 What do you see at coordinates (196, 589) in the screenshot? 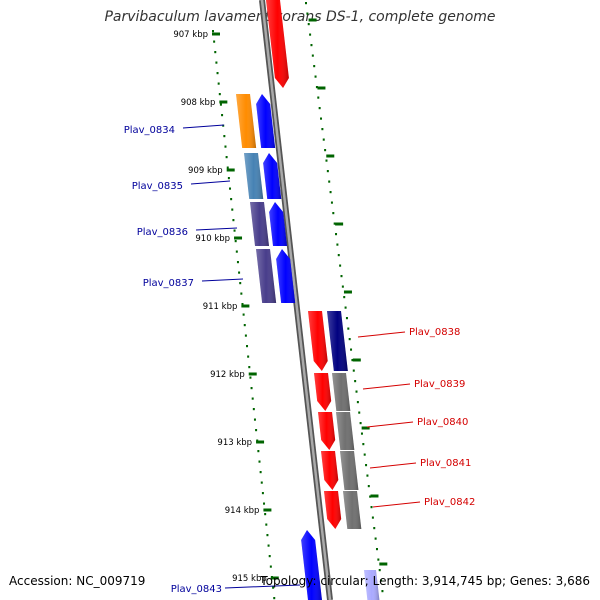
I see `gene-label: Plav_0843` at bounding box center [196, 589].